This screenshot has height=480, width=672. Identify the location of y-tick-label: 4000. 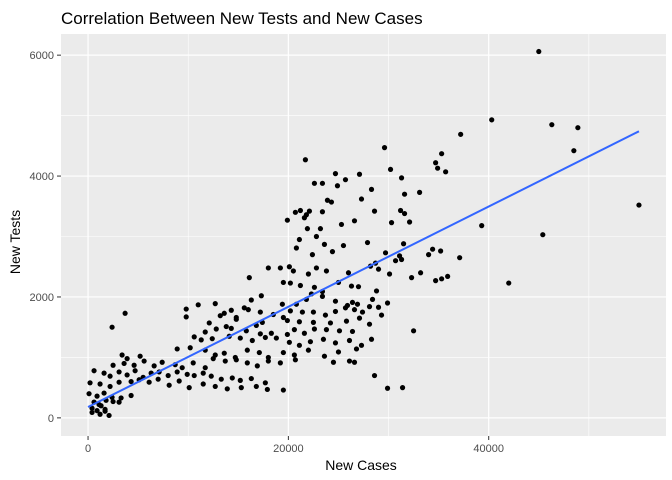
(42, 177).